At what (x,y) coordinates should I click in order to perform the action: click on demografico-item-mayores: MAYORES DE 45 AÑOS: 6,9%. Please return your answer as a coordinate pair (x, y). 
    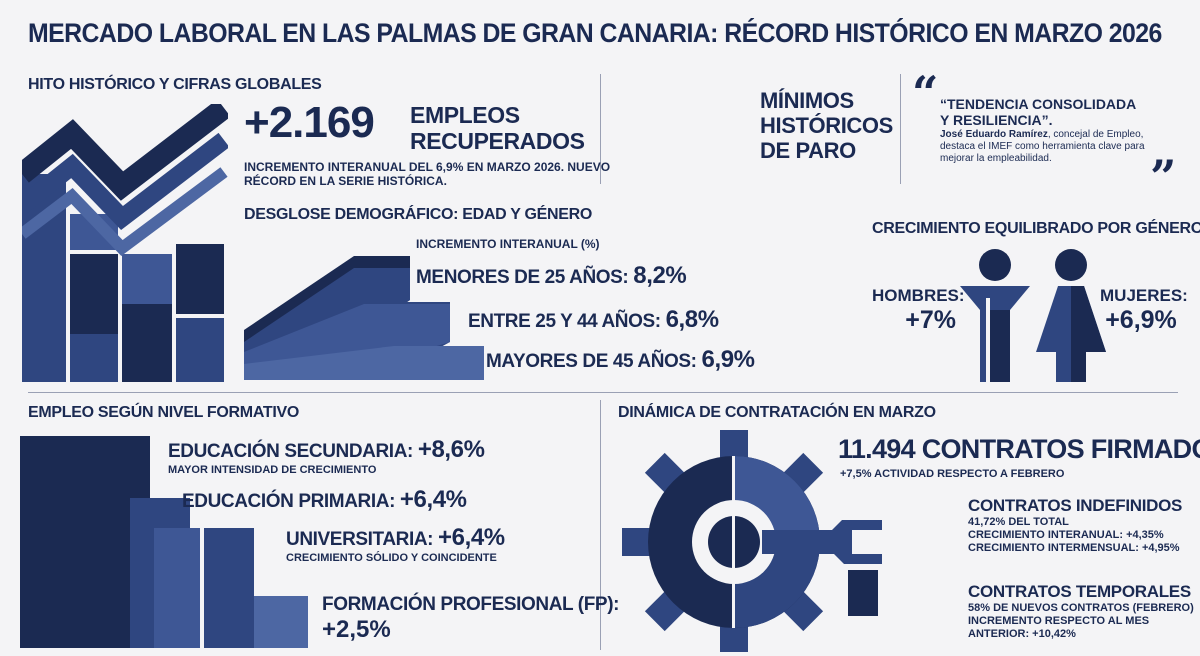
    Looking at the image, I should click on (620, 360).